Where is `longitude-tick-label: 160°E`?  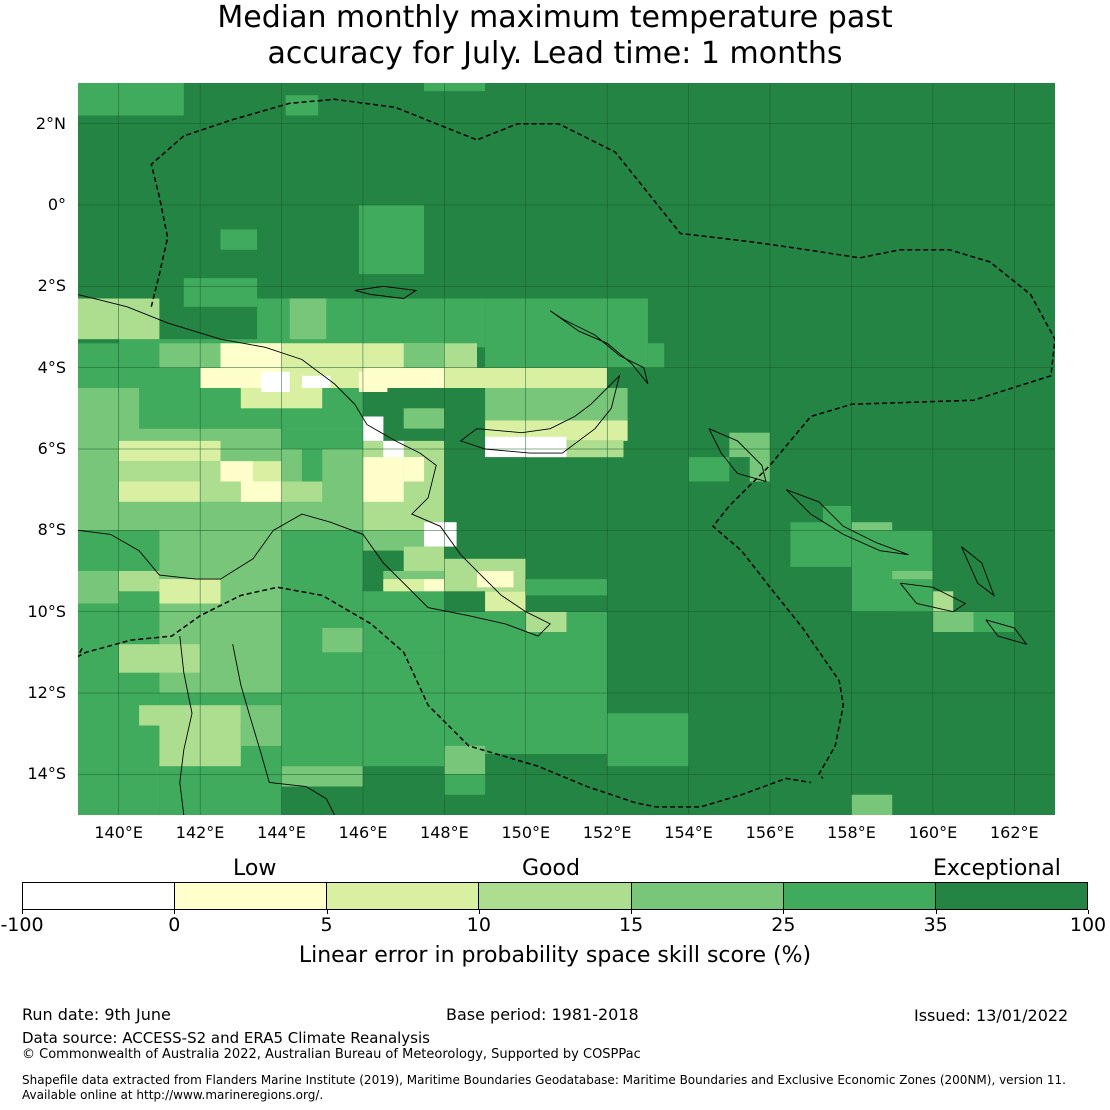 longitude-tick-label: 160°E is located at coordinates (933, 832).